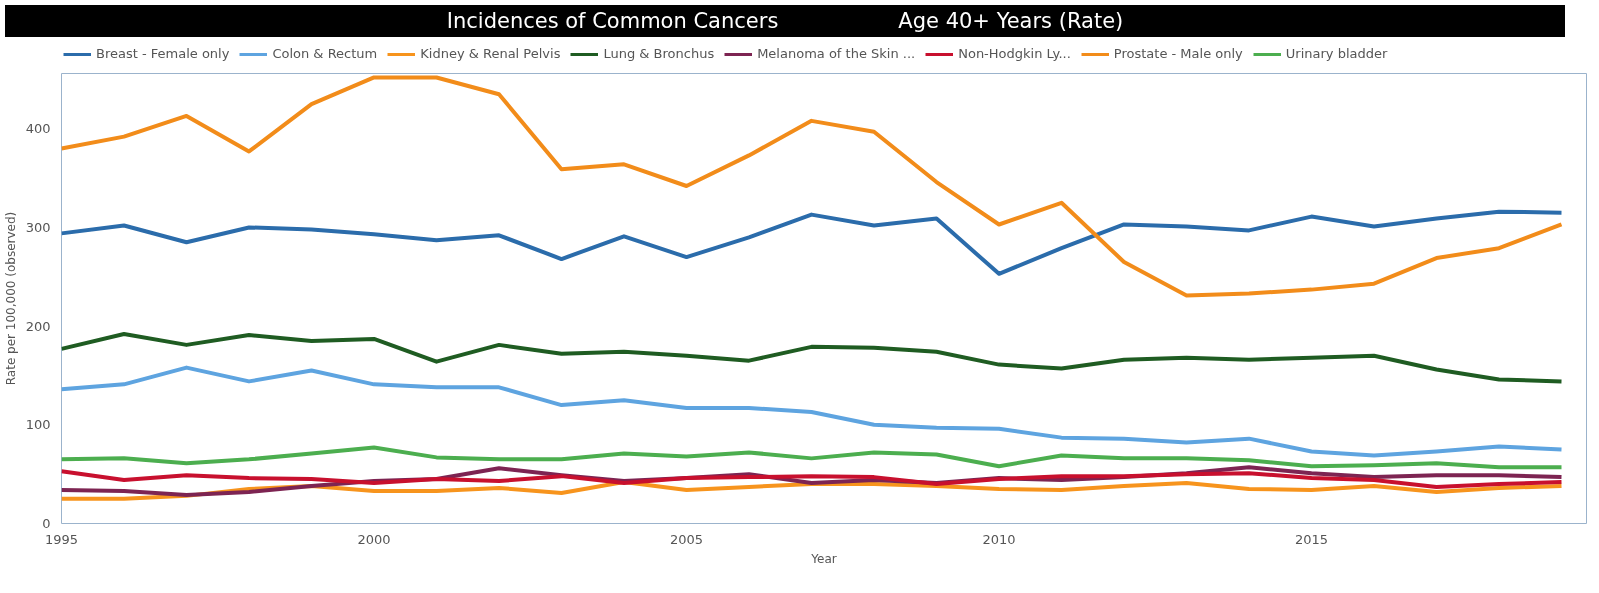 The height and width of the screenshot is (593, 1599). What do you see at coordinates (46, 523) in the screenshot?
I see `y-tick-label: 0` at bounding box center [46, 523].